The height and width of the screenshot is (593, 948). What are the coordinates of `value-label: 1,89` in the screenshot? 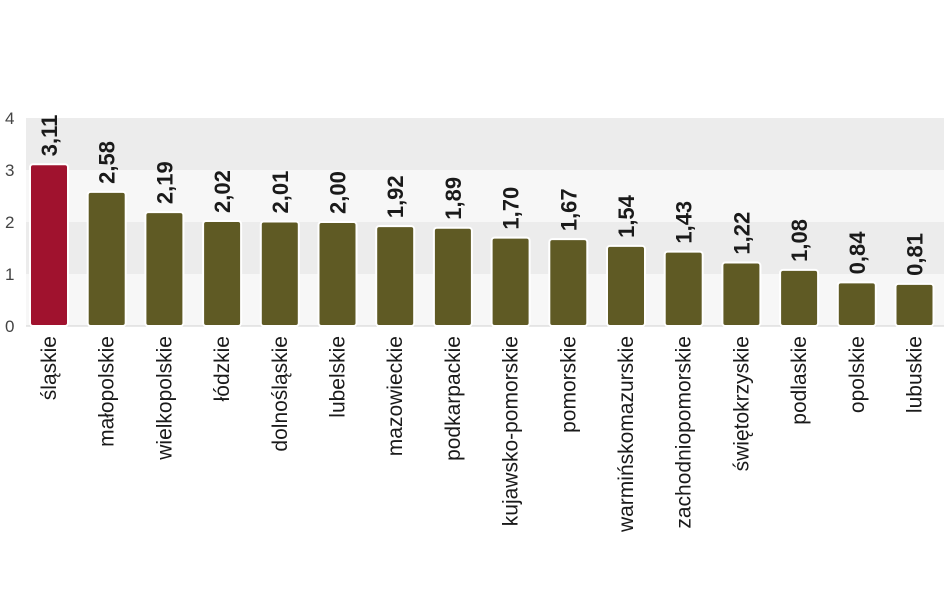 It's located at (453, 198).